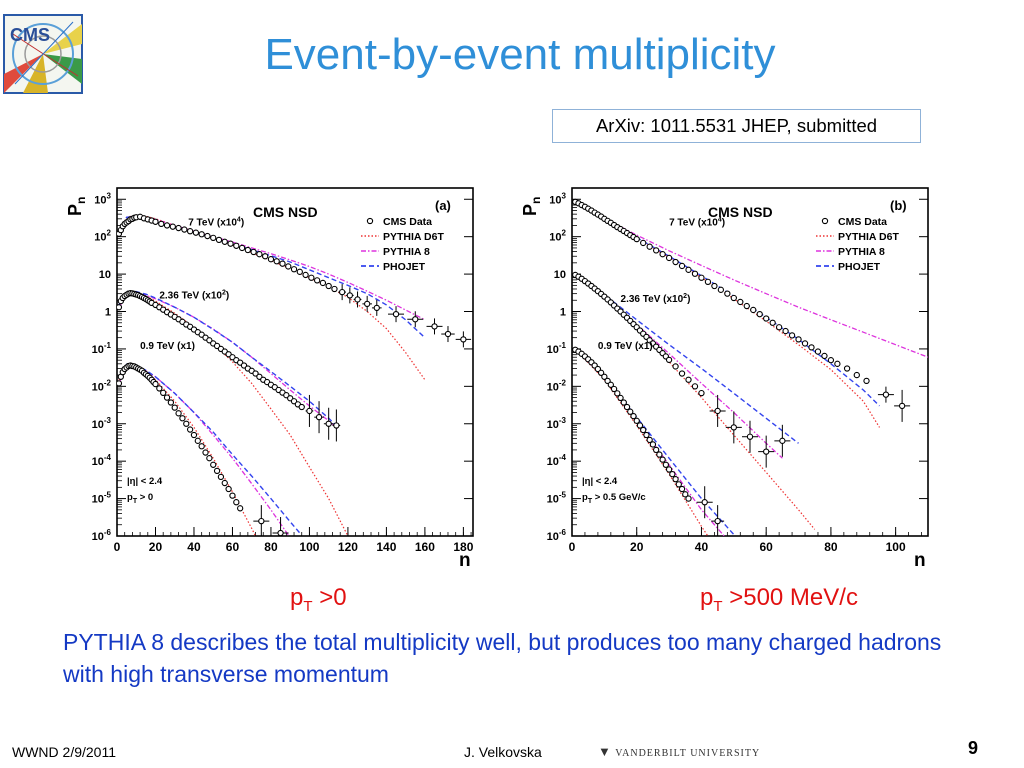  I want to click on reference-box: ArXiv: 1011.5531 JHEP, submitted, so click(736, 126).